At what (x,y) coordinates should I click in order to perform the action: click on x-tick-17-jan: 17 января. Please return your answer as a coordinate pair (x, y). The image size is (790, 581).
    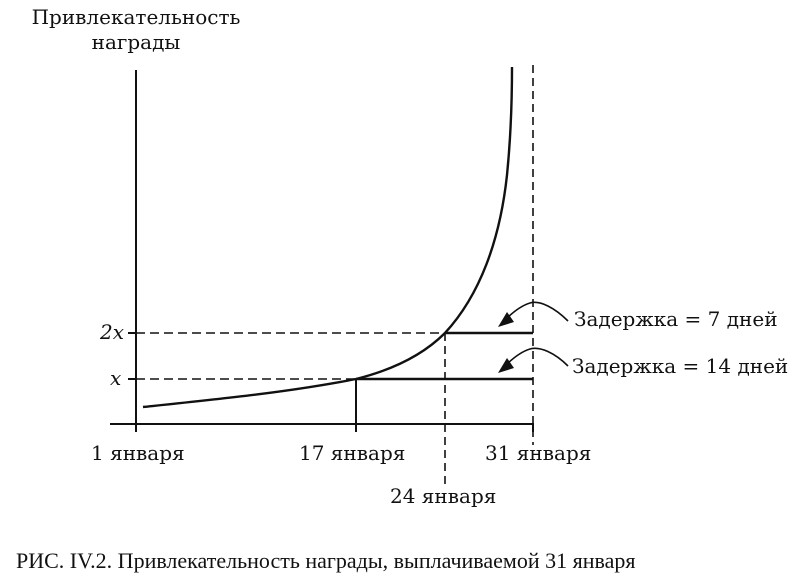
    Looking at the image, I should click on (352, 453).